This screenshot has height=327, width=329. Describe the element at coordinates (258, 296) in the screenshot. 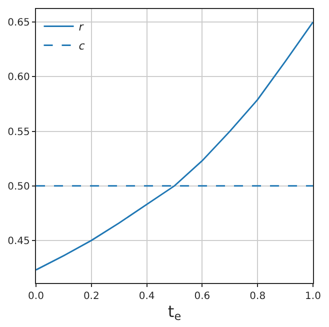

I see `x-tick-label: 0.8` at that location.